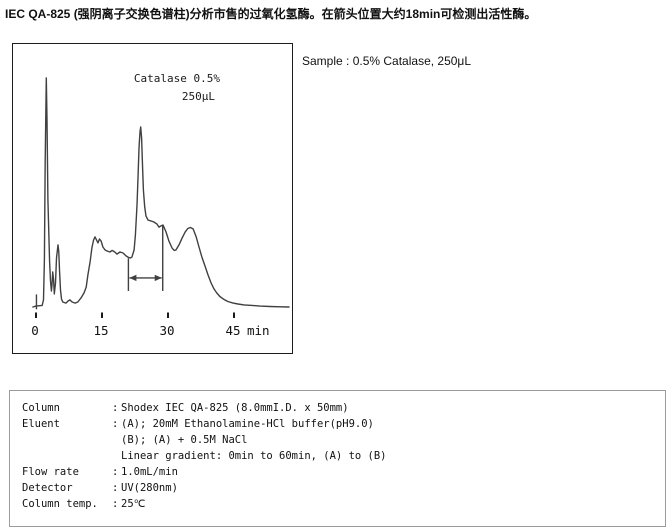  What do you see at coordinates (387, 61) in the screenshot?
I see `sample-info-text: Sample : 0.5% Catalase, 250μL` at bounding box center [387, 61].